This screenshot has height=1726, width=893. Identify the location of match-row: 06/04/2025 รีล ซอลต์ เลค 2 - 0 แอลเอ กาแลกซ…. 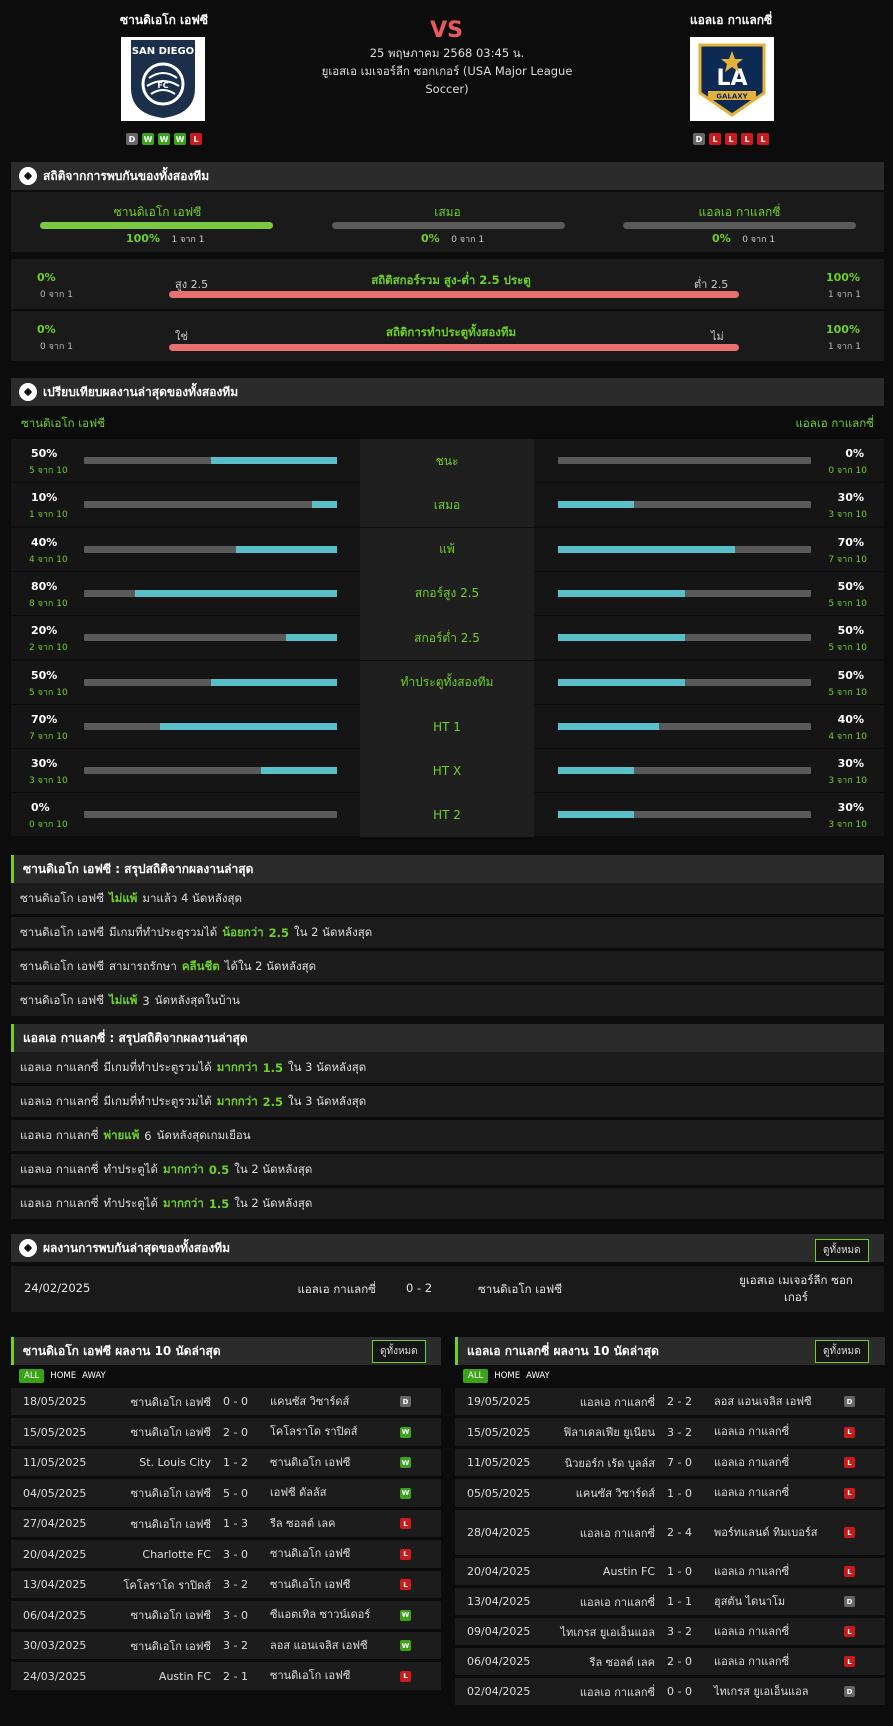
(670, 1661).